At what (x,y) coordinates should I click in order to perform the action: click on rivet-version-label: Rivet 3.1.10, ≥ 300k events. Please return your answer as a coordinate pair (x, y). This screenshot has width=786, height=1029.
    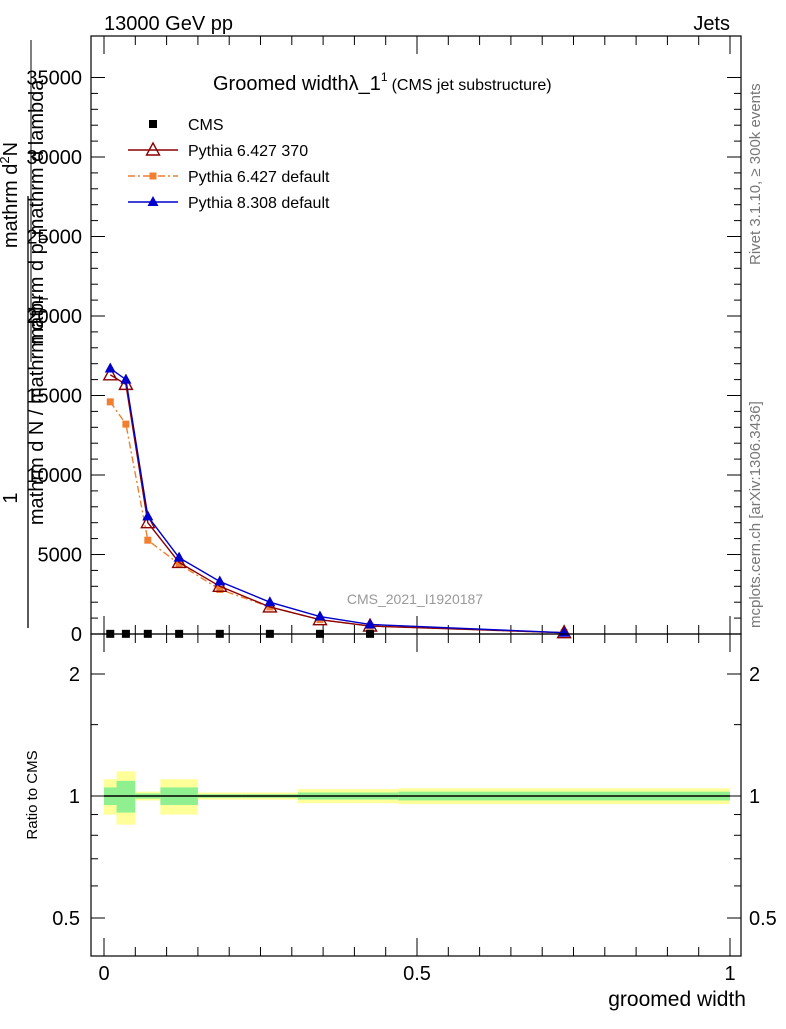
    Looking at the image, I should click on (755, 174).